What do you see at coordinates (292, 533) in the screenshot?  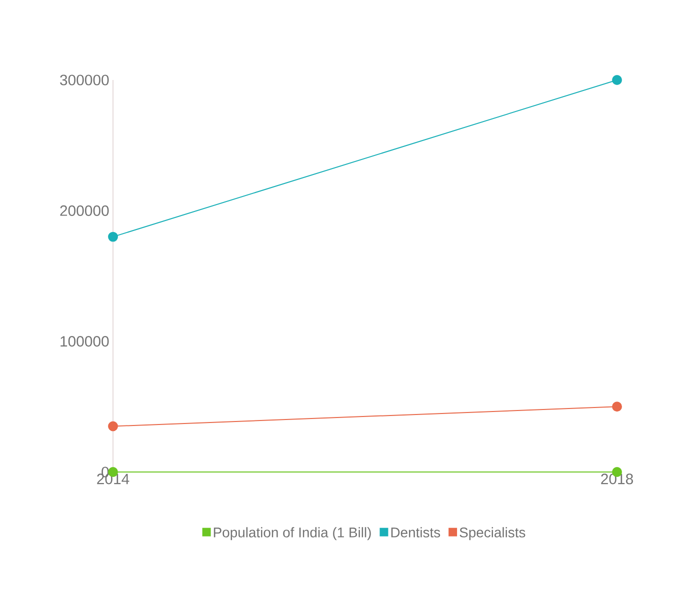 I see `legend-label: Population of India (1 Bill)` at bounding box center [292, 533].